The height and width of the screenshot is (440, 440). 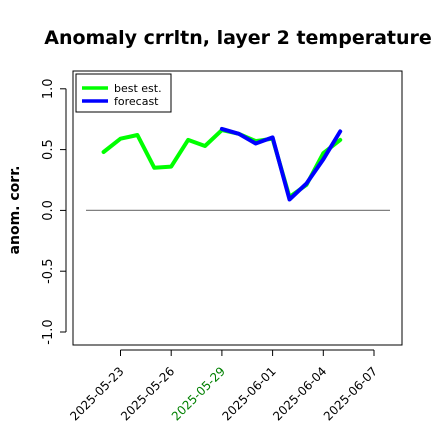 I want to click on chart-title: Anomaly crrltn, layer 2 temperature, so click(x=238, y=38).